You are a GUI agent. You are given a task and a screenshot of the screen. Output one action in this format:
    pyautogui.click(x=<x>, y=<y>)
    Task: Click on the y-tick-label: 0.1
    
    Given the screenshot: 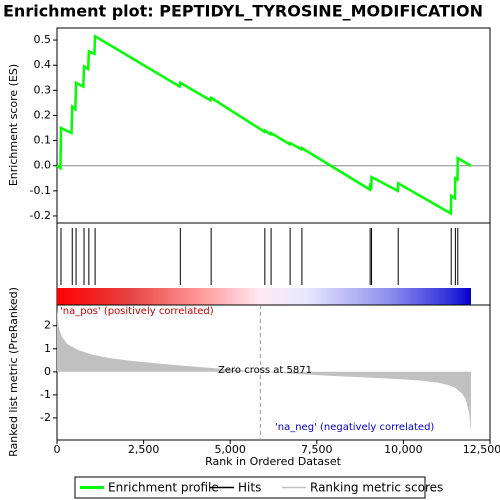 What is the action you would take?
    pyautogui.click(x=43, y=140)
    